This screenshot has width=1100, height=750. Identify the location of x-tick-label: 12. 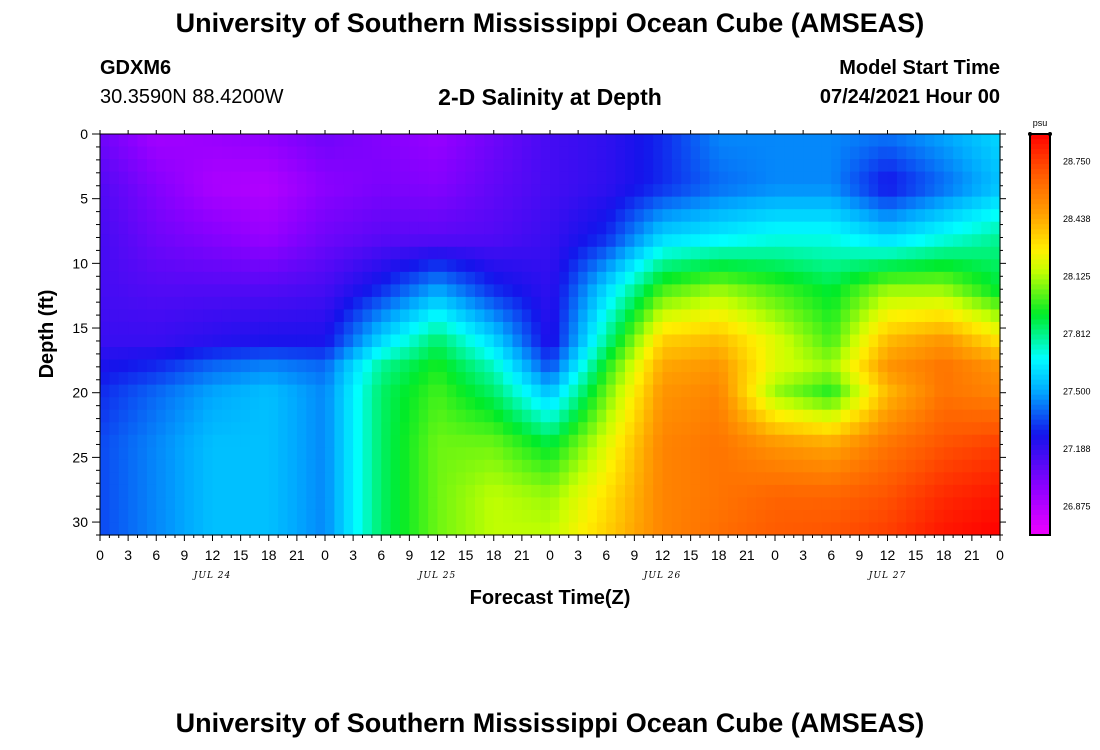
(438, 555).